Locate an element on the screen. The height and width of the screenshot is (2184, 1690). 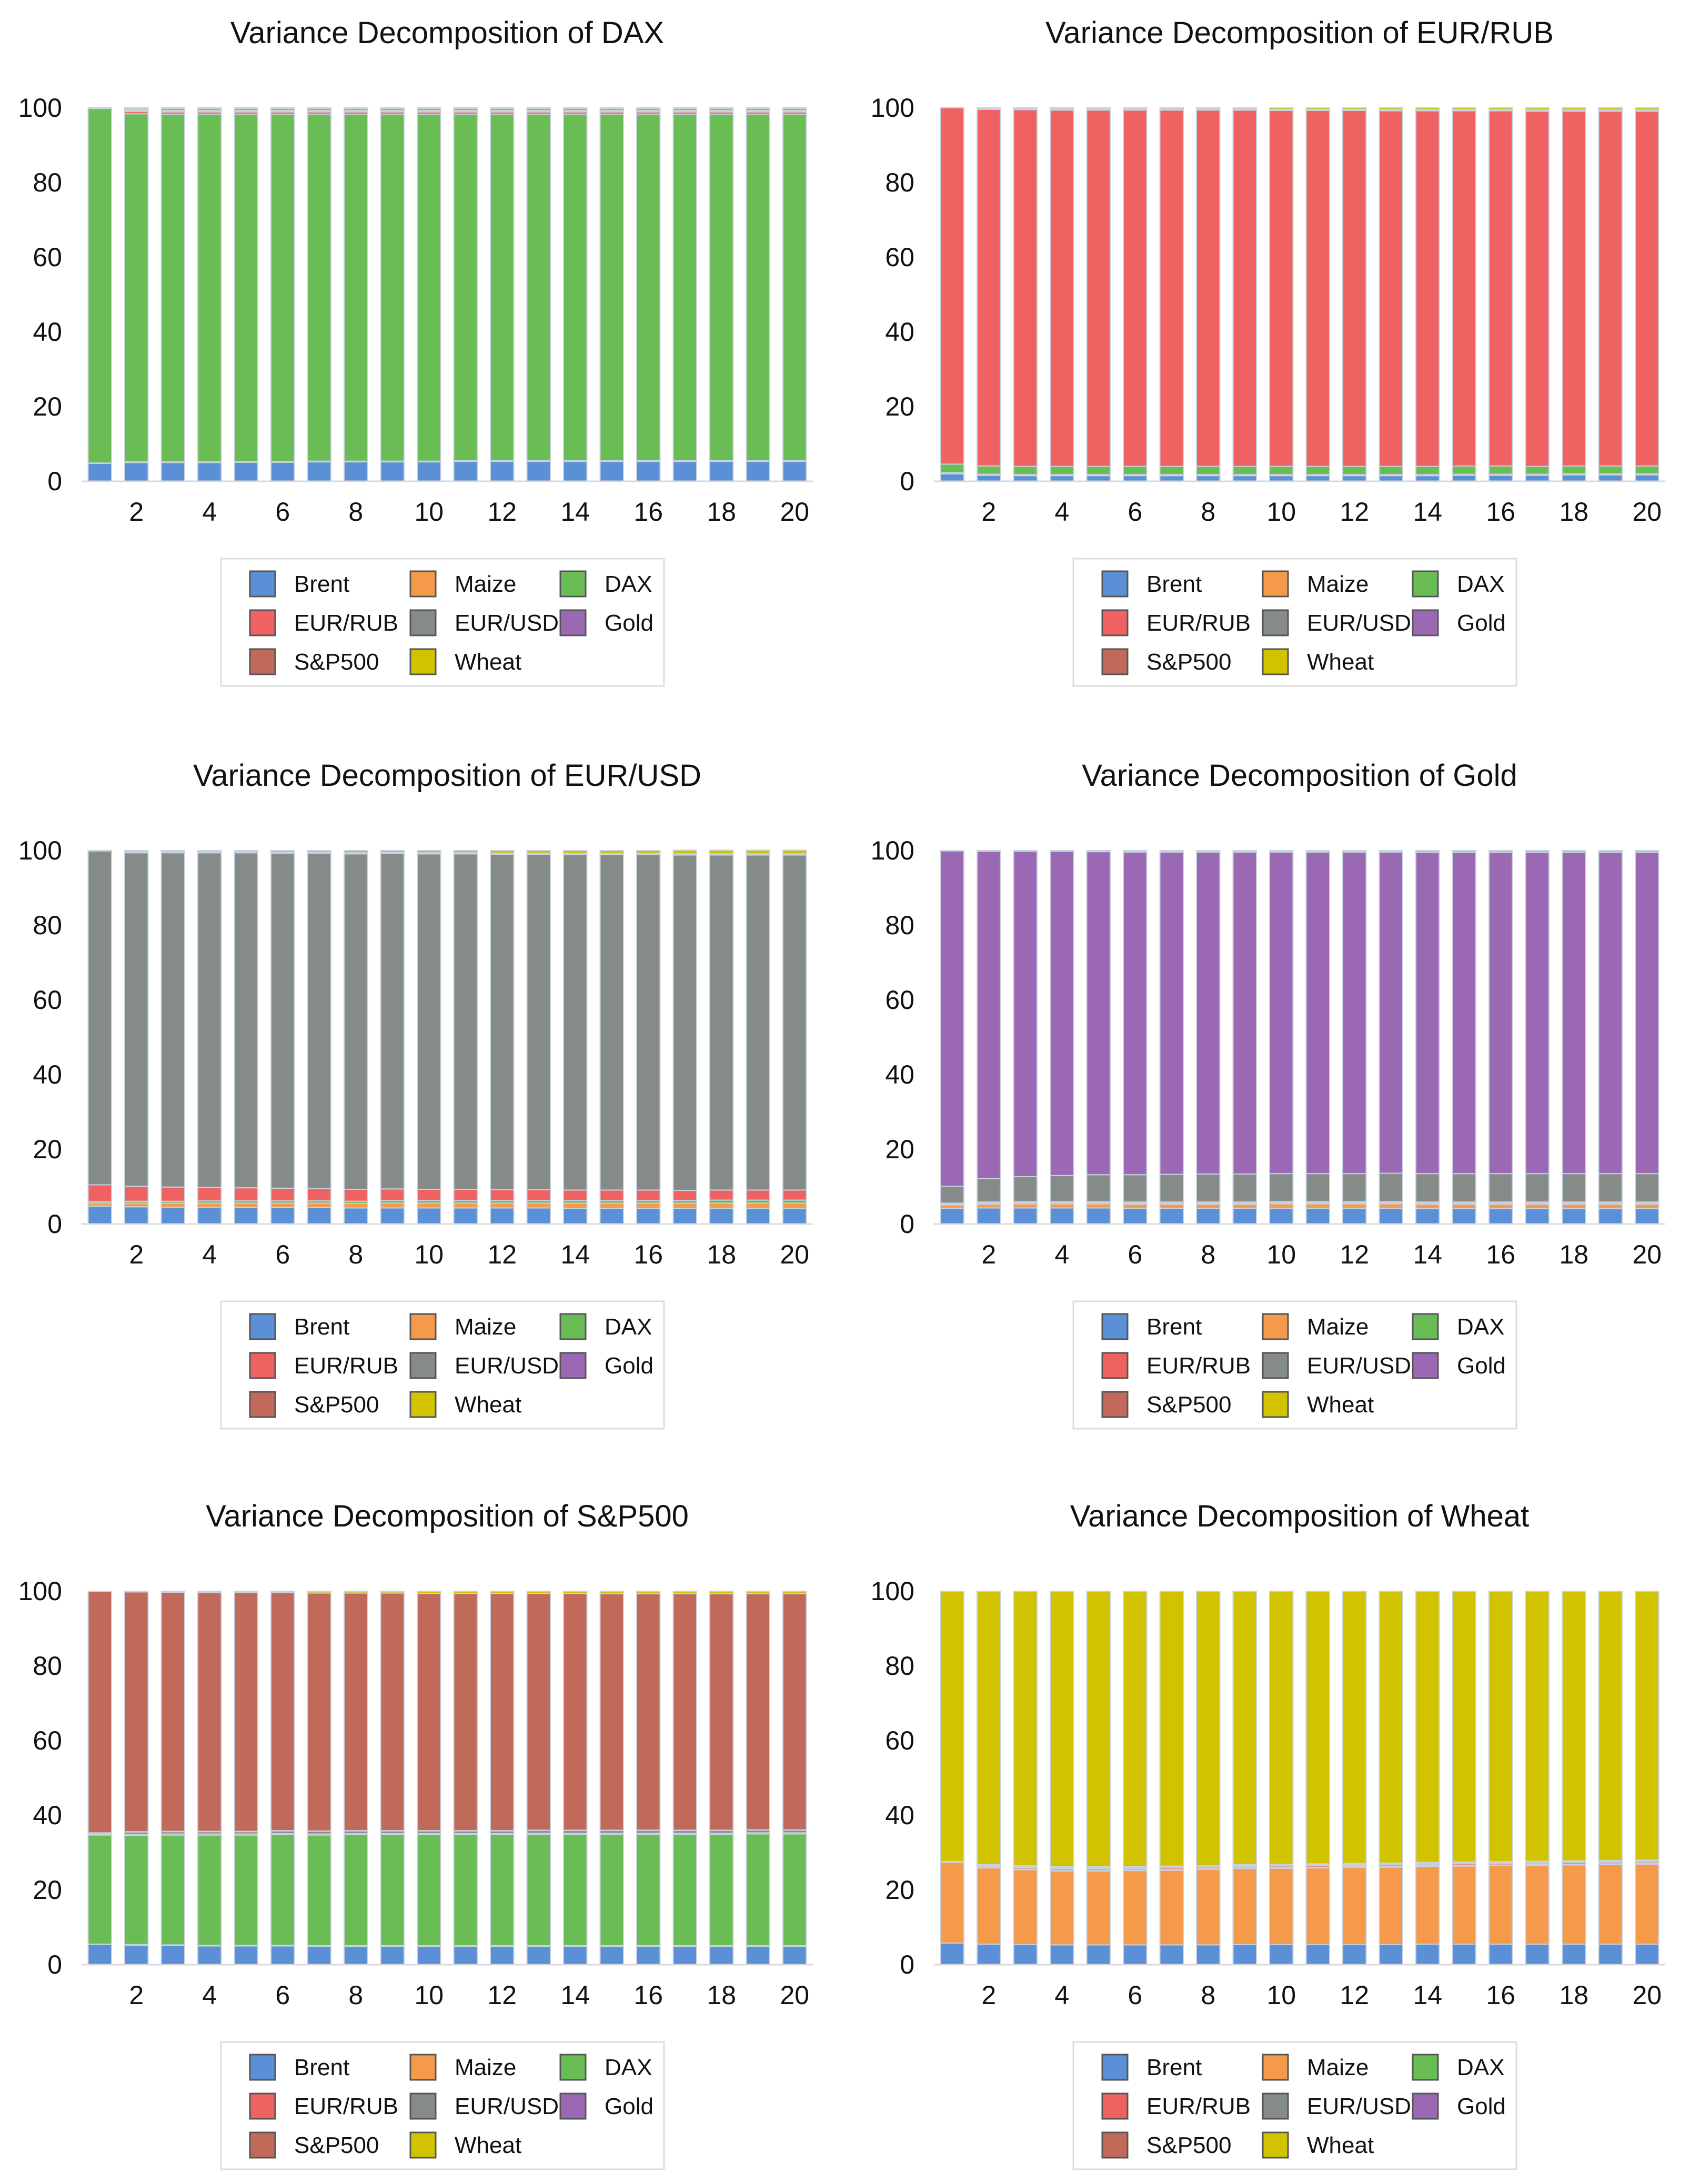
legend-swatch-brent is located at coordinates (1115, 2067).